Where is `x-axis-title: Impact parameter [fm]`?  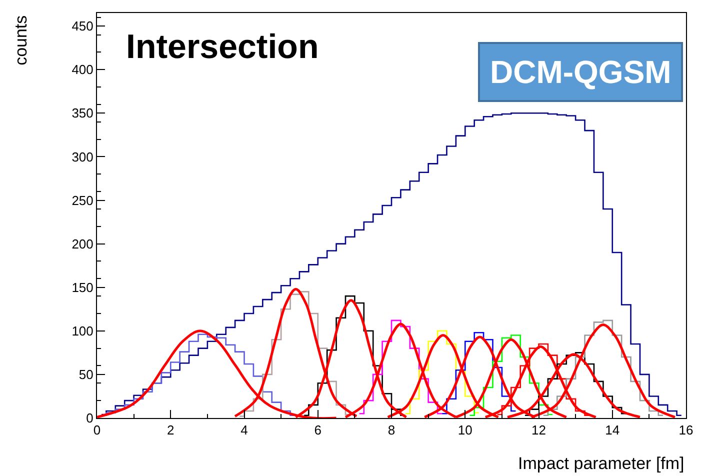
x-axis-title: Impact parameter [fm] is located at coordinates (601, 463).